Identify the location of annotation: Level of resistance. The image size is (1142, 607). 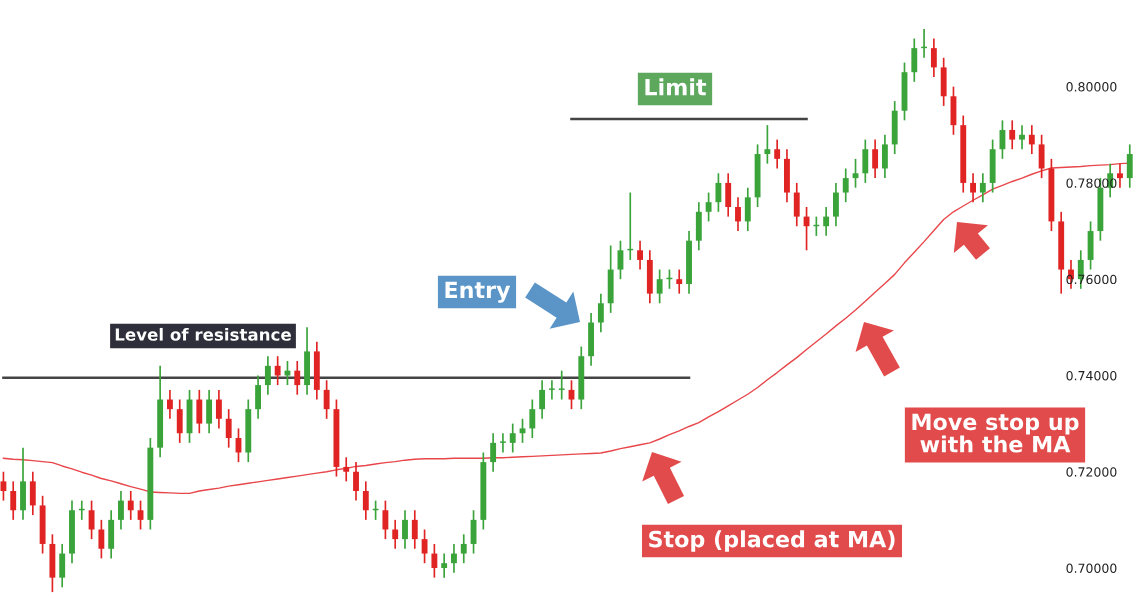
(203, 334).